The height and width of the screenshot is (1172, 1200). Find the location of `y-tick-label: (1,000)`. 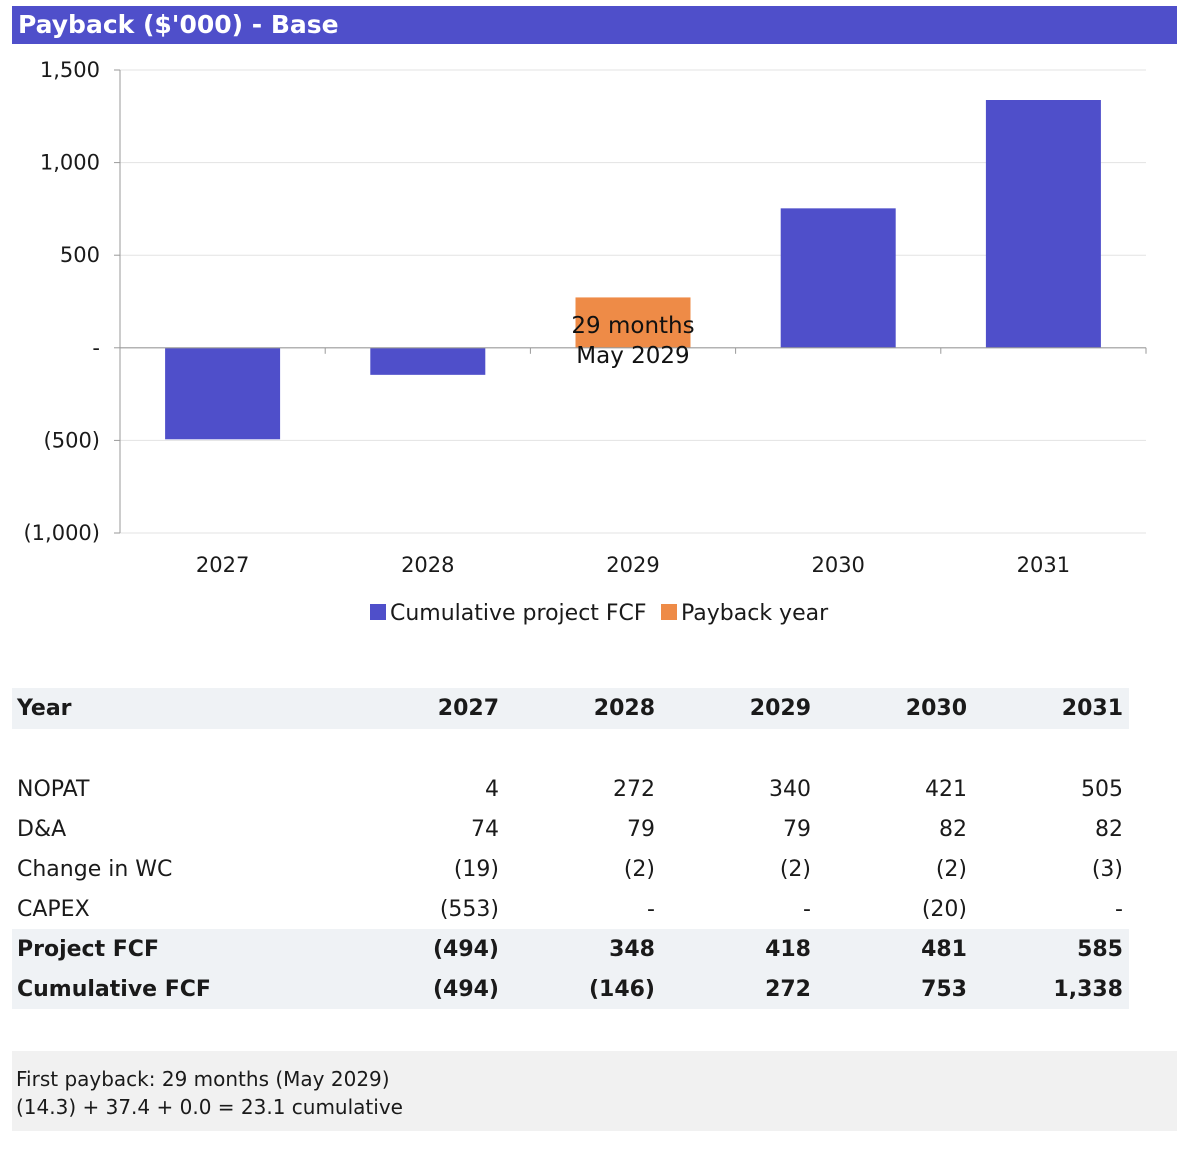

y-tick-label: (1,000) is located at coordinates (61, 533).